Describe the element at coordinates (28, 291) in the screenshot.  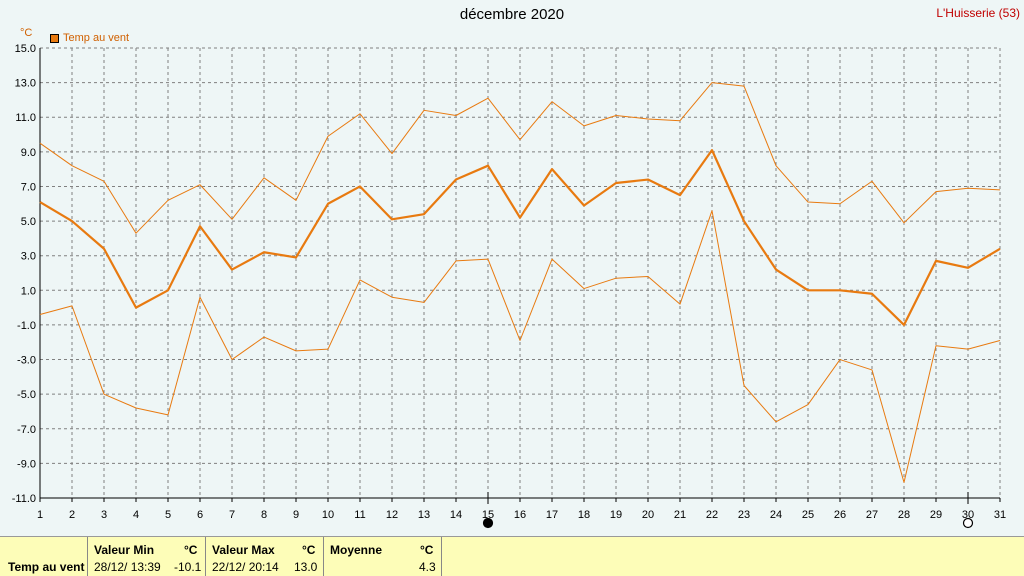
I see `y-tick-label: 1.0` at that location.